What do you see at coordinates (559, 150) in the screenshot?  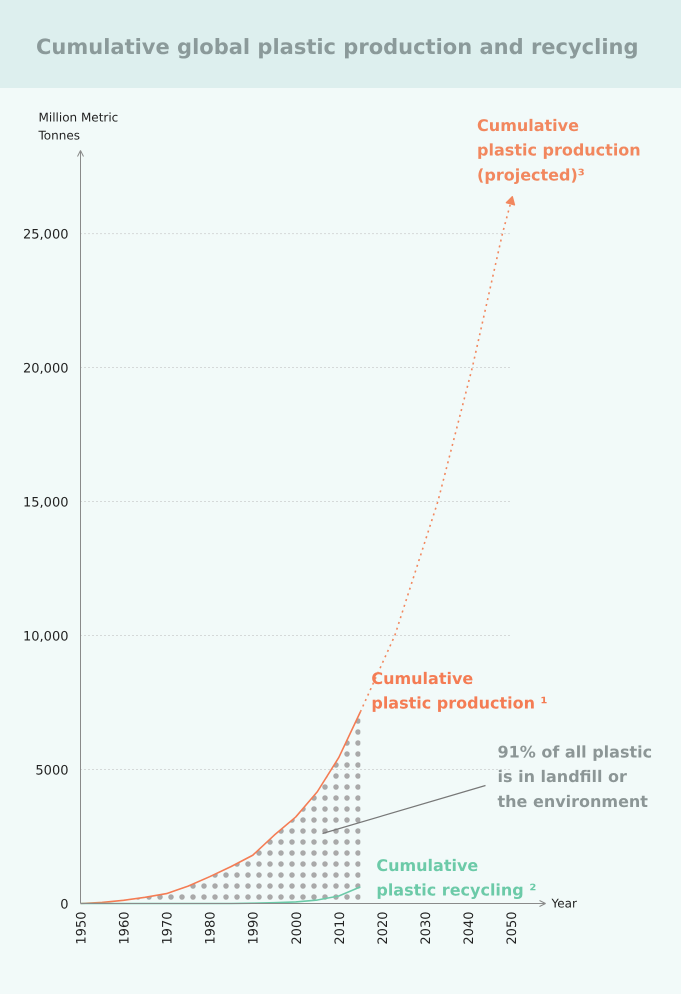 I see `text: Cumulative plastic production (projected)³` at bounding box center [559, 150].